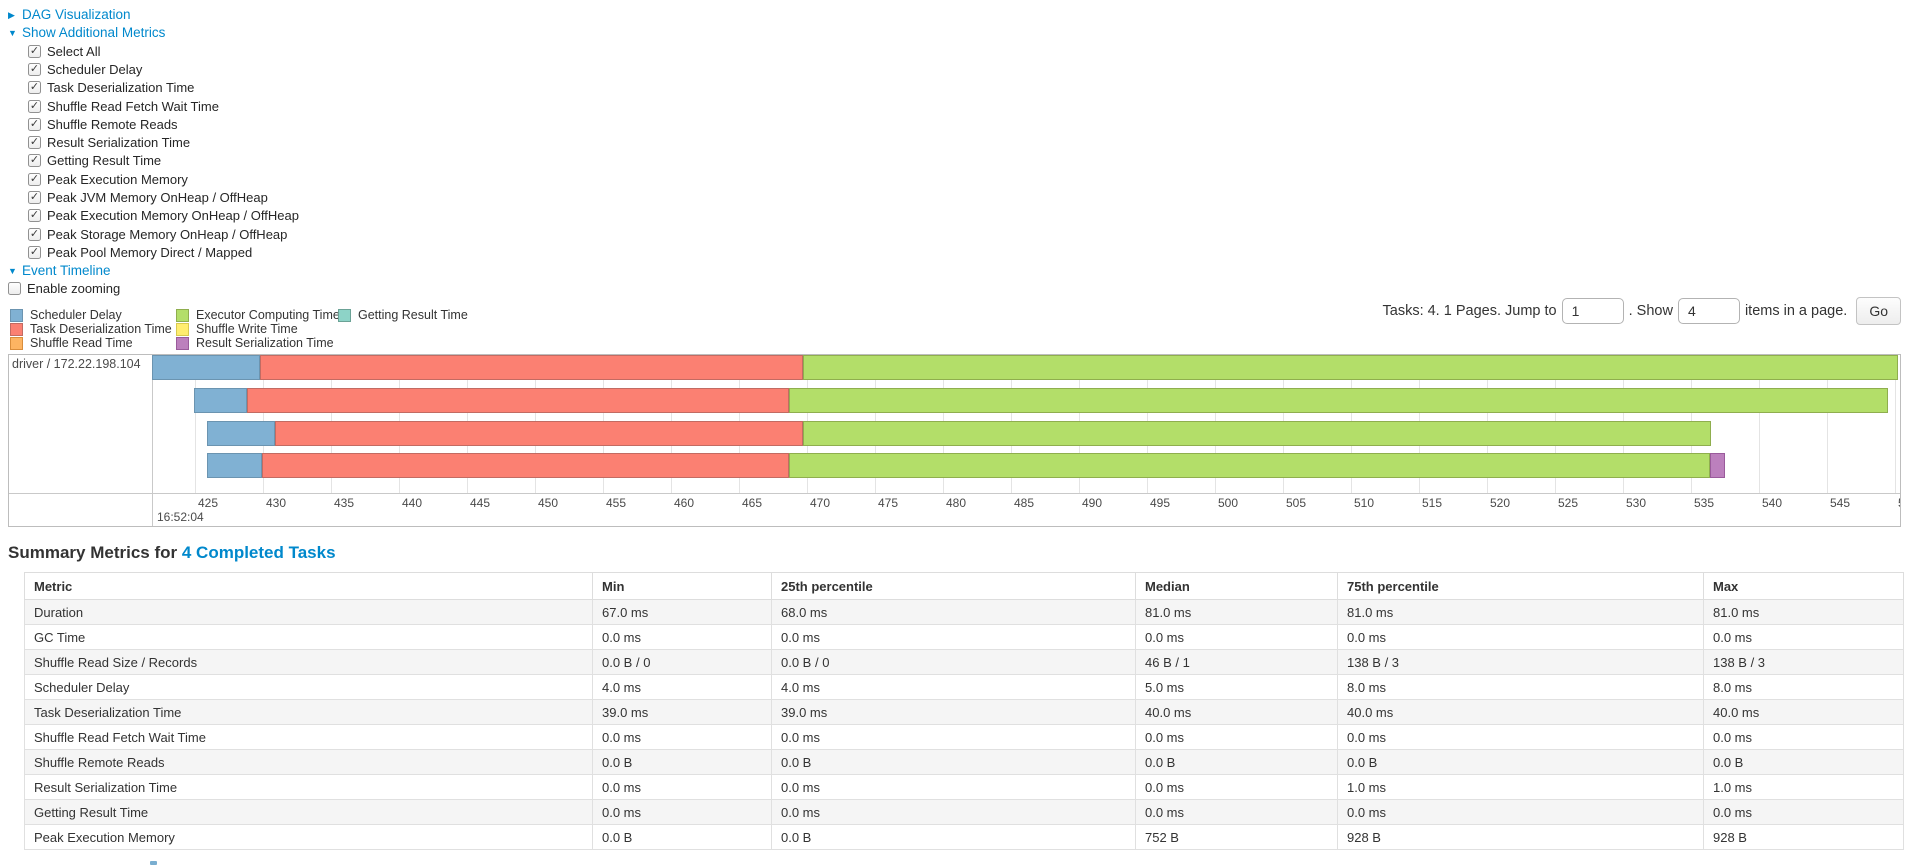 The height and width of the screenshot is (865, 1907). I want to click on axis-tick-label: 500, so click(1228, 503).